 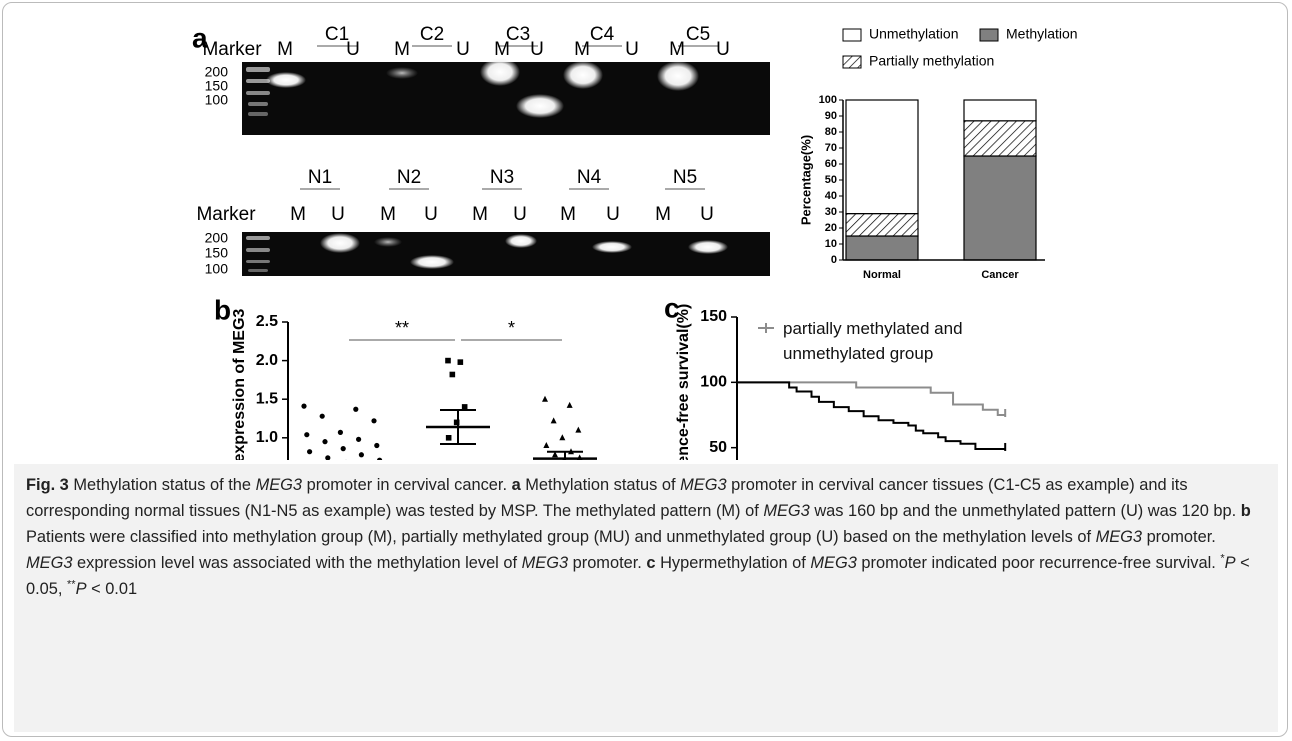 What do you see at coordinates (1245, 511) in the screenshot?
I see `caption-text: b` at bounding box center [1245, 511].